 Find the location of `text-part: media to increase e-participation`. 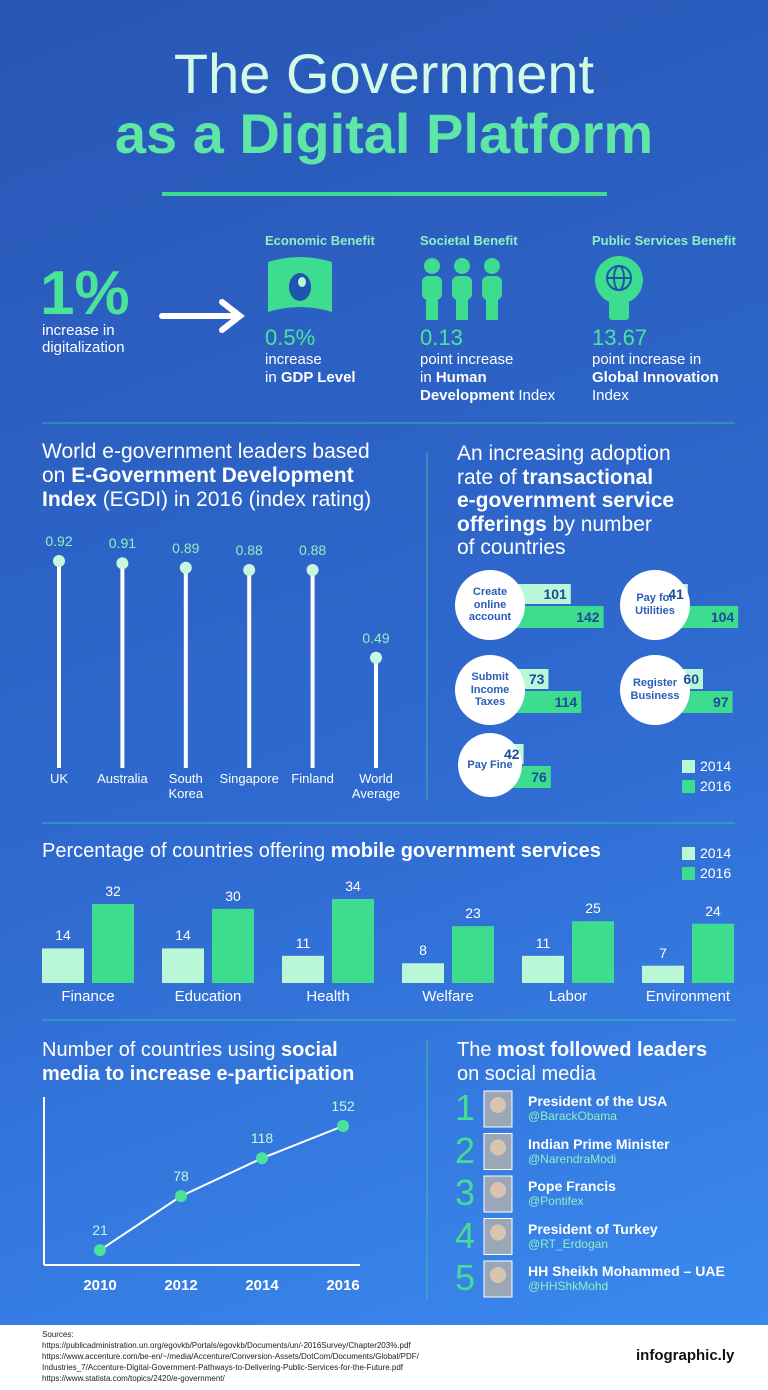

text-part: media to increase e-participation is located at coordinates (198, 1074).